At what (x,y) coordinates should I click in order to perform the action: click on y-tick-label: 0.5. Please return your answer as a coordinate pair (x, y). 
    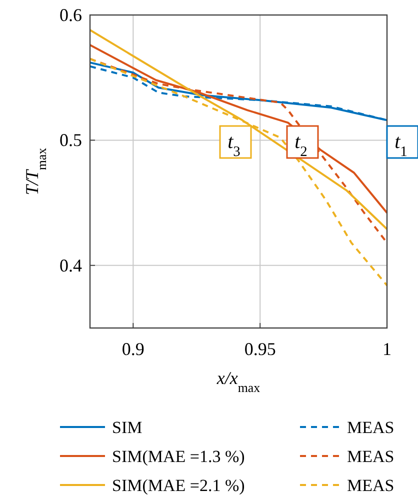
    Looking at the image, I should click on (71, 140).